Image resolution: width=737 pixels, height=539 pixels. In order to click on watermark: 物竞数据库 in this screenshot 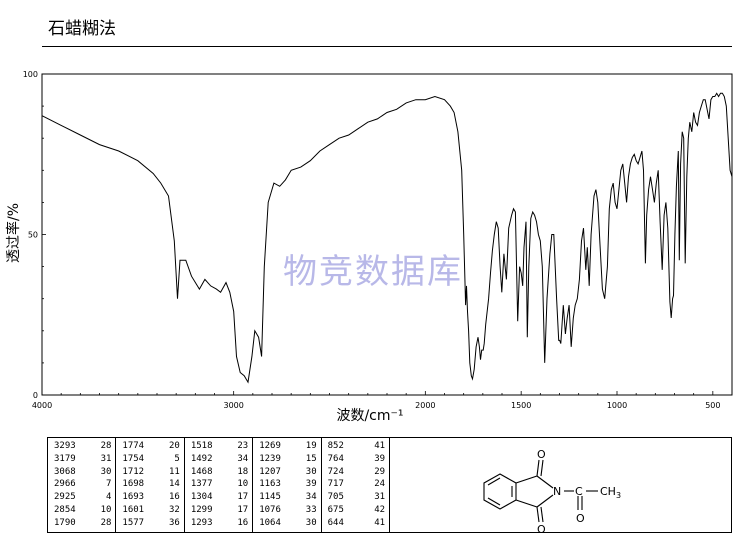, I will do `click(373, 272)`.